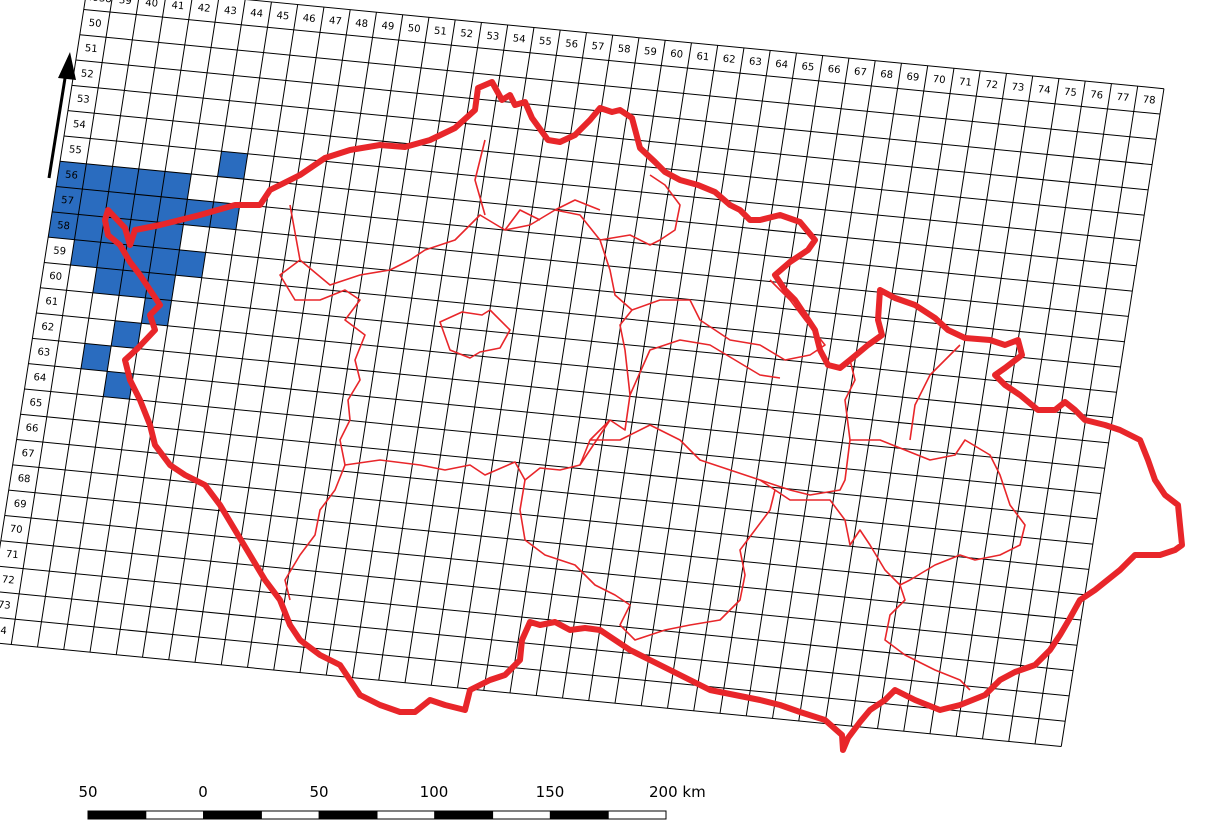  What do you see at coordinates (1149, 100) in the screenshot?
I see `column-label: 78` at bounding box center [1149, 100].